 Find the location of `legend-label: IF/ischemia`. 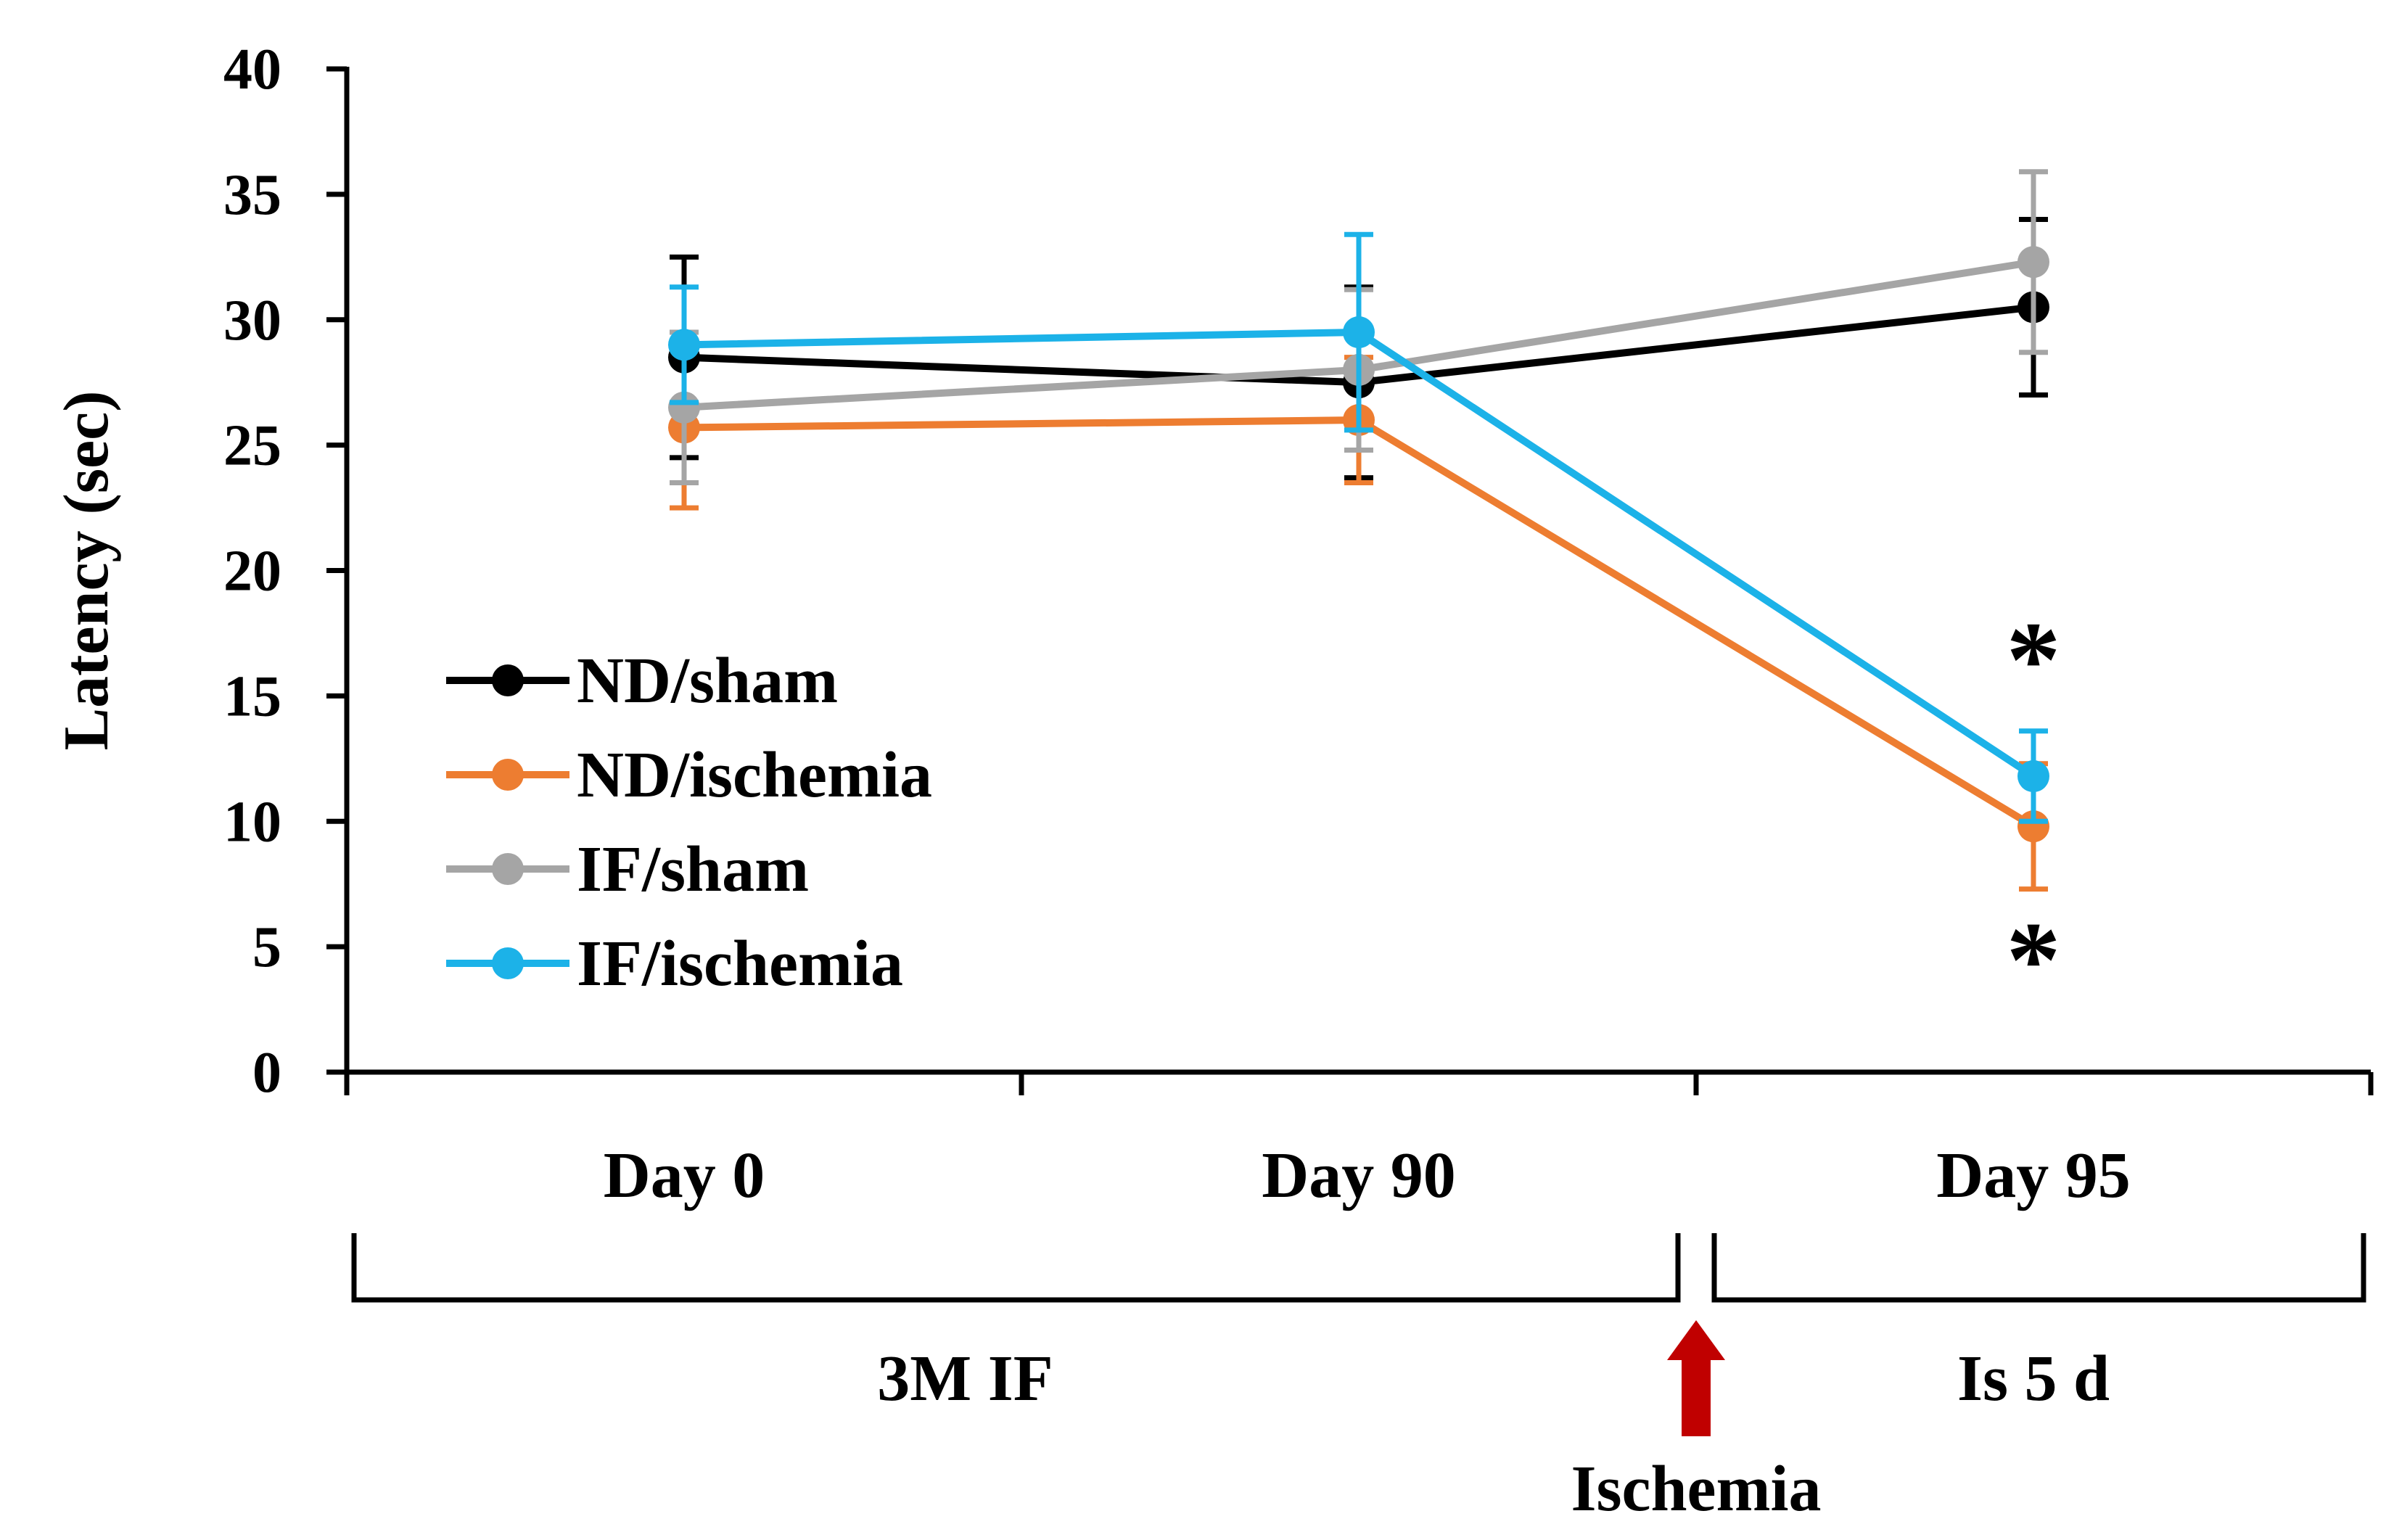

legend-label: IF/ischemia is located at coordinates (740, 964).